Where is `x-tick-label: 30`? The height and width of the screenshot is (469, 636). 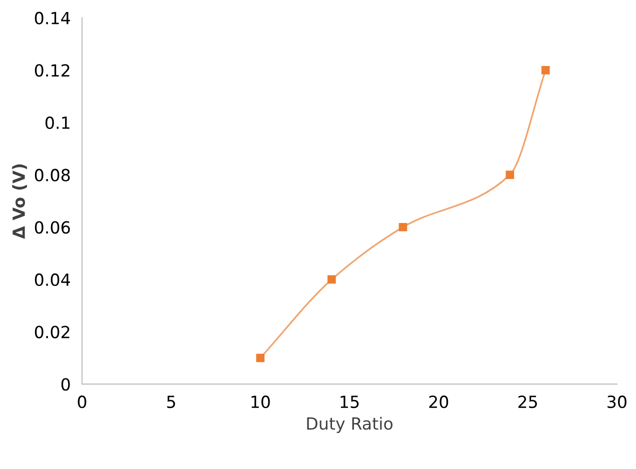 x-tick-label: 30 is located at coordinates (617, 402).